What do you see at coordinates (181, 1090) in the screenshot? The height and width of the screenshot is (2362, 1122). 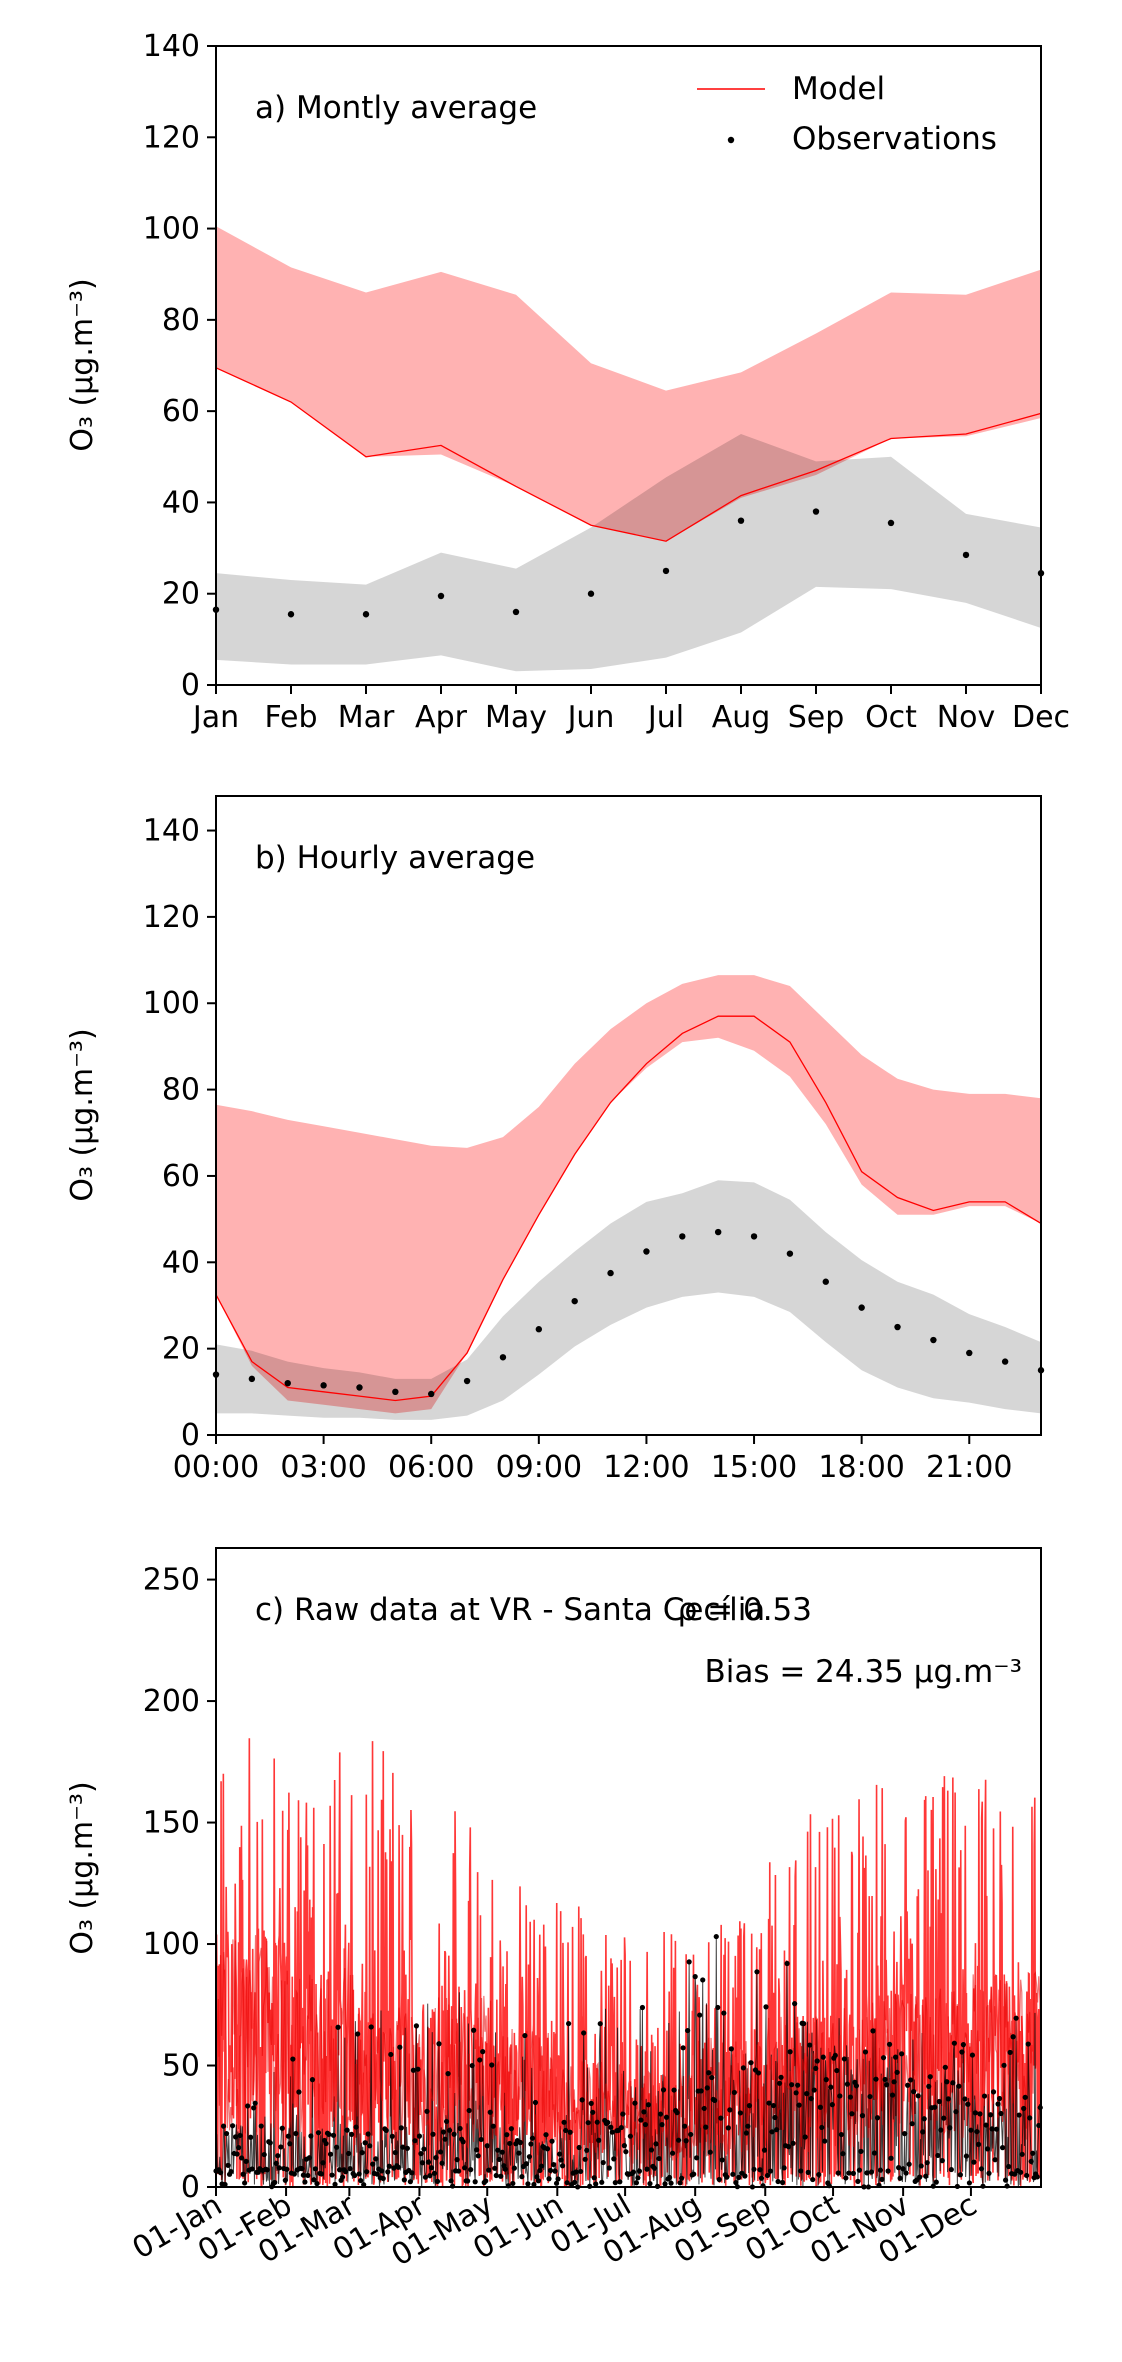 I see `y-tick-label: 80` at bounding box center [181, 1090].